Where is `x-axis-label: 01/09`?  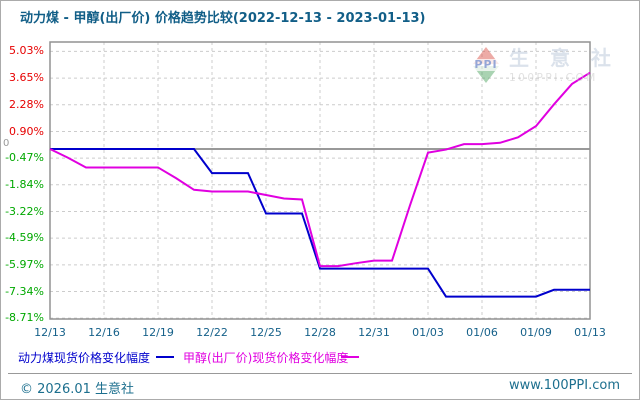
x-axis-label: 01/09 is located at coordinates (536, 332).